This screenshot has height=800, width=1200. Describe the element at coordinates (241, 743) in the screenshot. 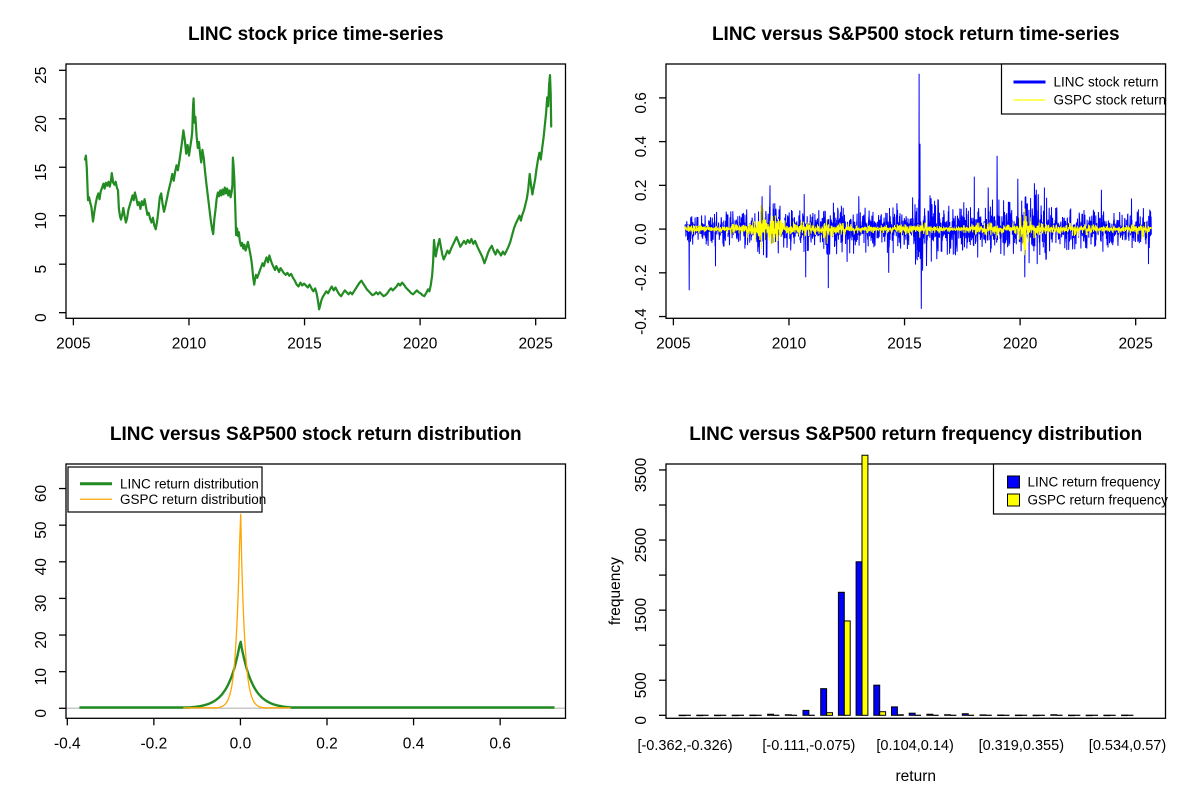

I see `x-tick-label: 0.0` at that location.